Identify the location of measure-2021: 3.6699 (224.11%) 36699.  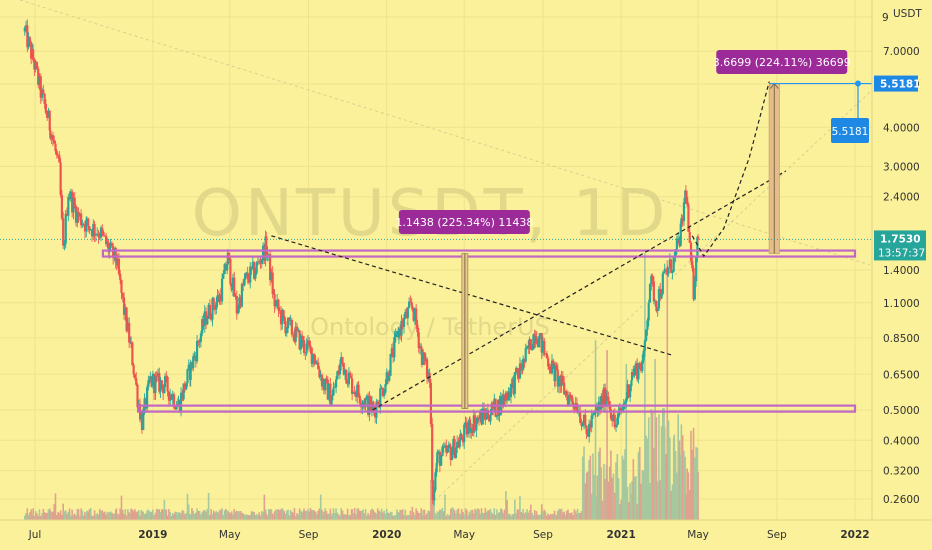
(782, 152).